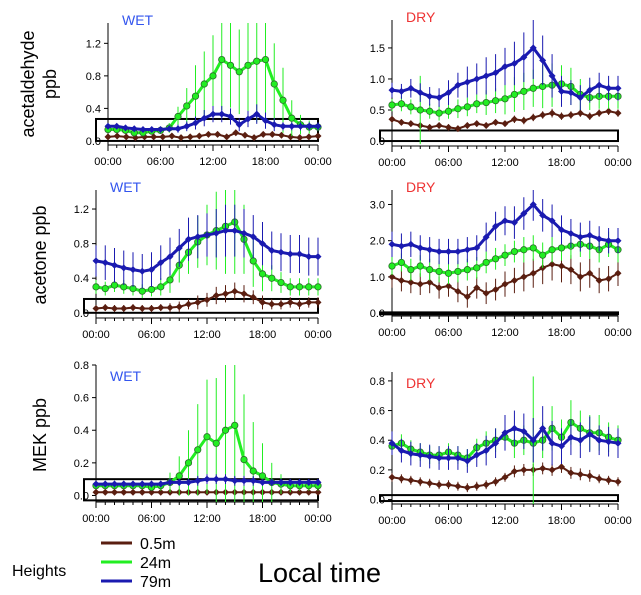 The width and height of the screenshot is (641, 595). Describe the element at coordinates (39, 571) in the screenshot. I see `legend-title: Heights` at that location.